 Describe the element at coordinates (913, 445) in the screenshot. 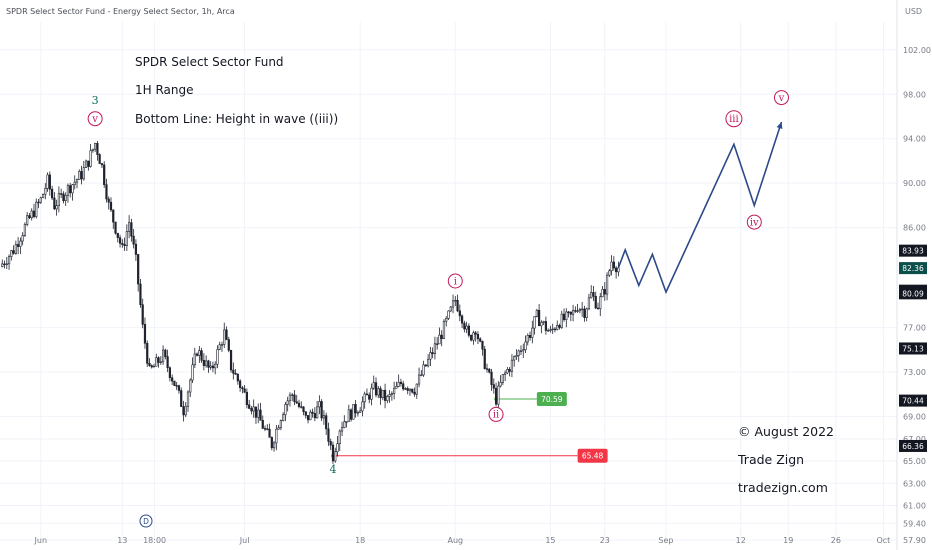

I see `price-tag` at that location.